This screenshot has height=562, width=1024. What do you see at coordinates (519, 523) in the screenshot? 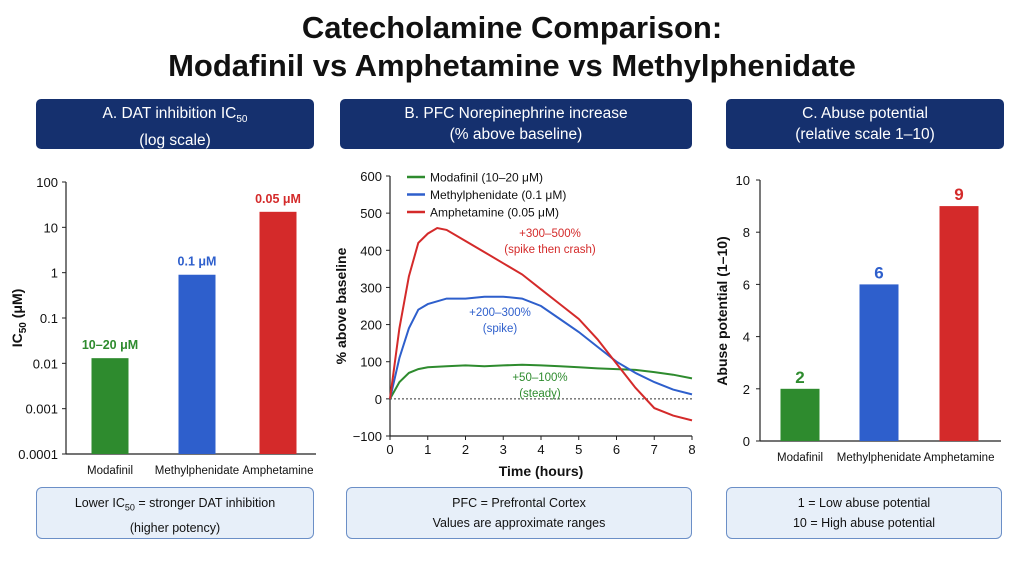
I see `panel-b-note-line2: Values are approximate ranges` at bounding box center [519, 523].